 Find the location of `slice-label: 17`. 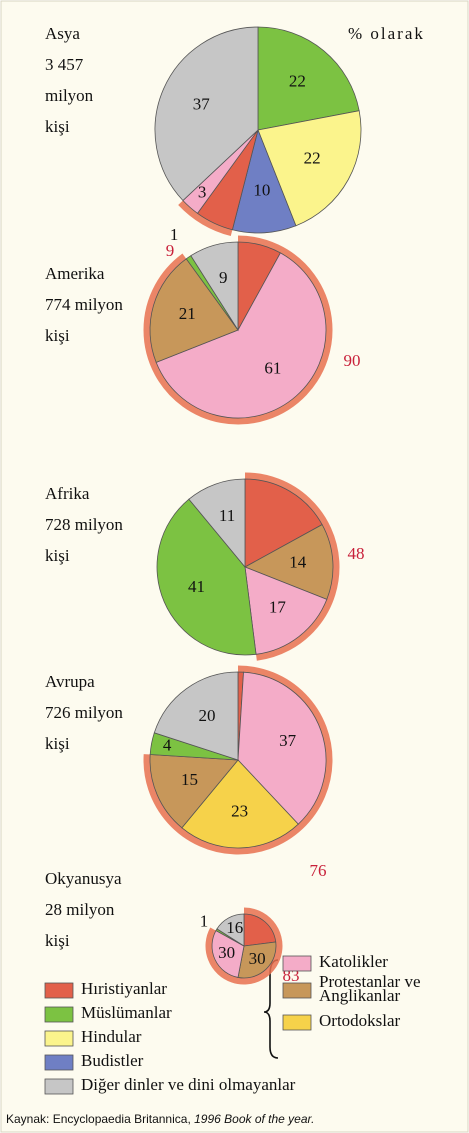

slice-label: 17 is located at coordinates (278, 607).